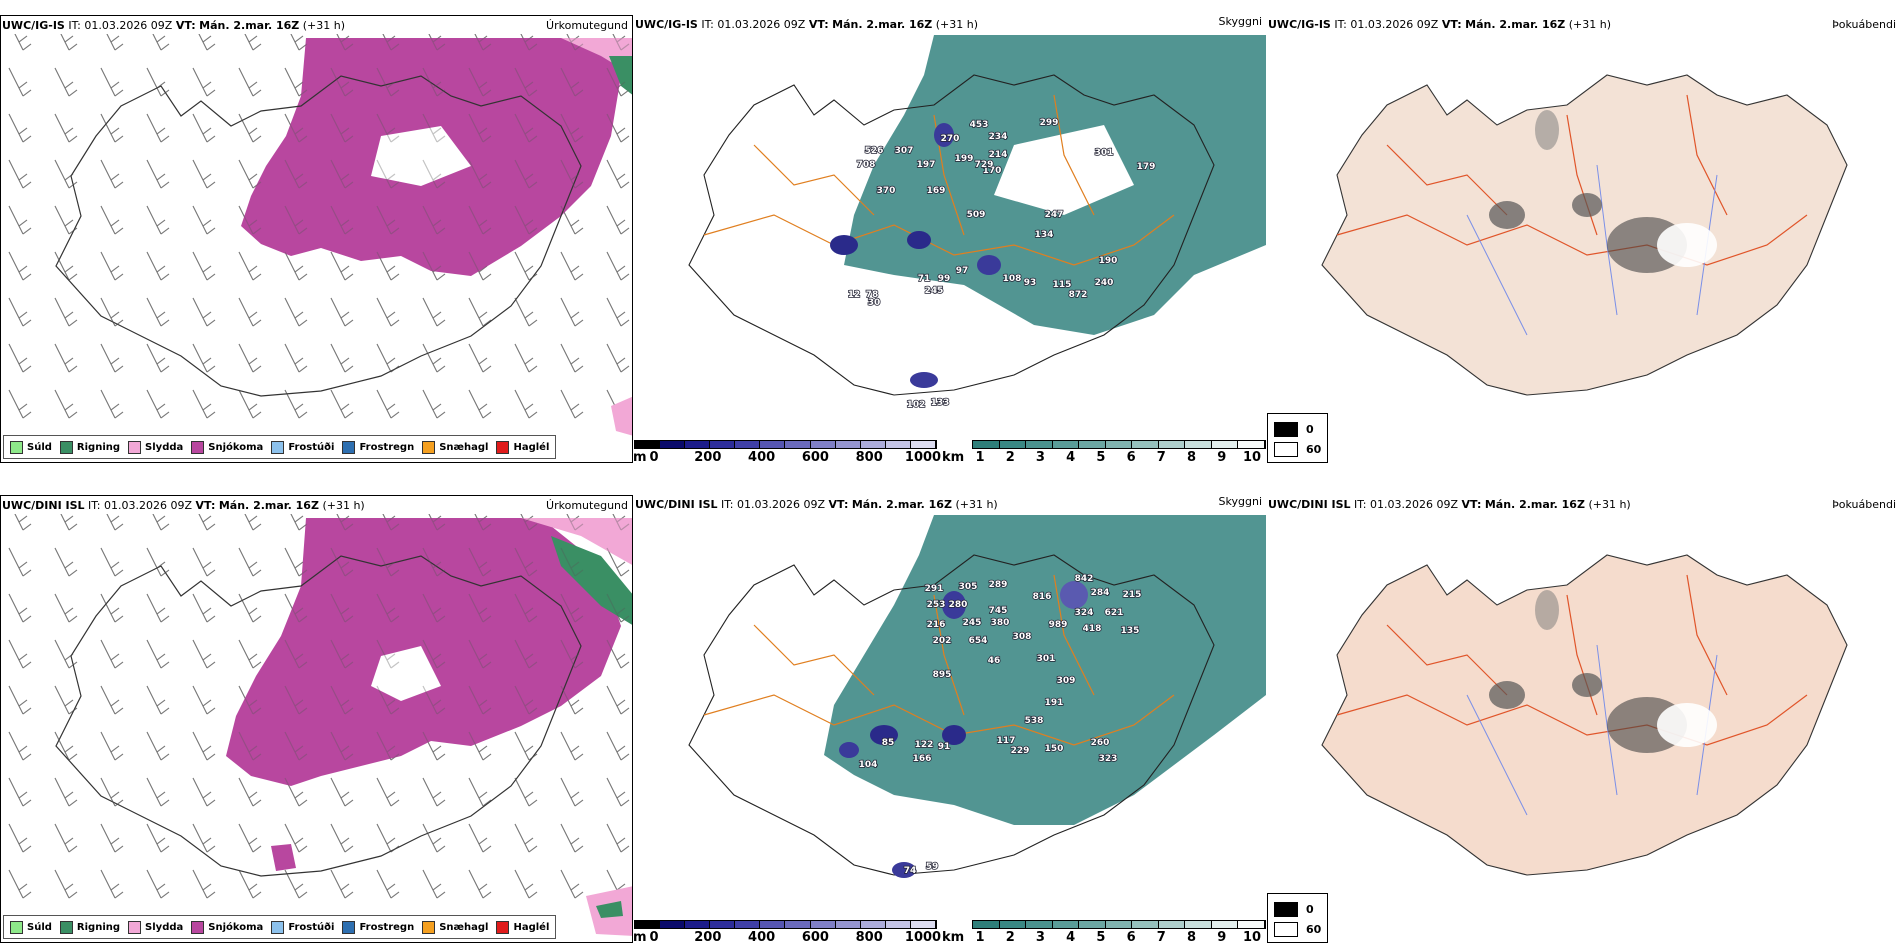  What do you see at coordinates (1020, 751) in the screenshot?
I see `precip-peak-label: 229` at bounding box center [1020, 751].